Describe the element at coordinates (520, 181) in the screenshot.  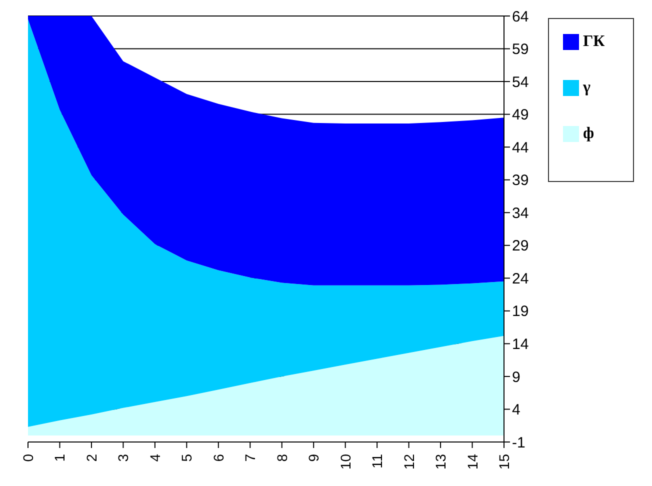
I see `y-tick-label: 39` at that location.